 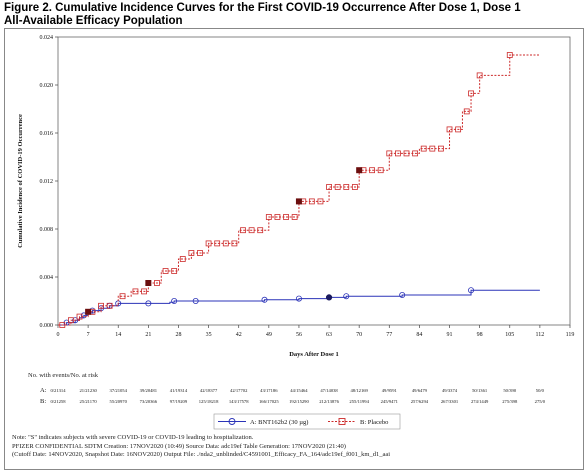 I want to click on x-tick-label: 63, so click(x=329, y=335).